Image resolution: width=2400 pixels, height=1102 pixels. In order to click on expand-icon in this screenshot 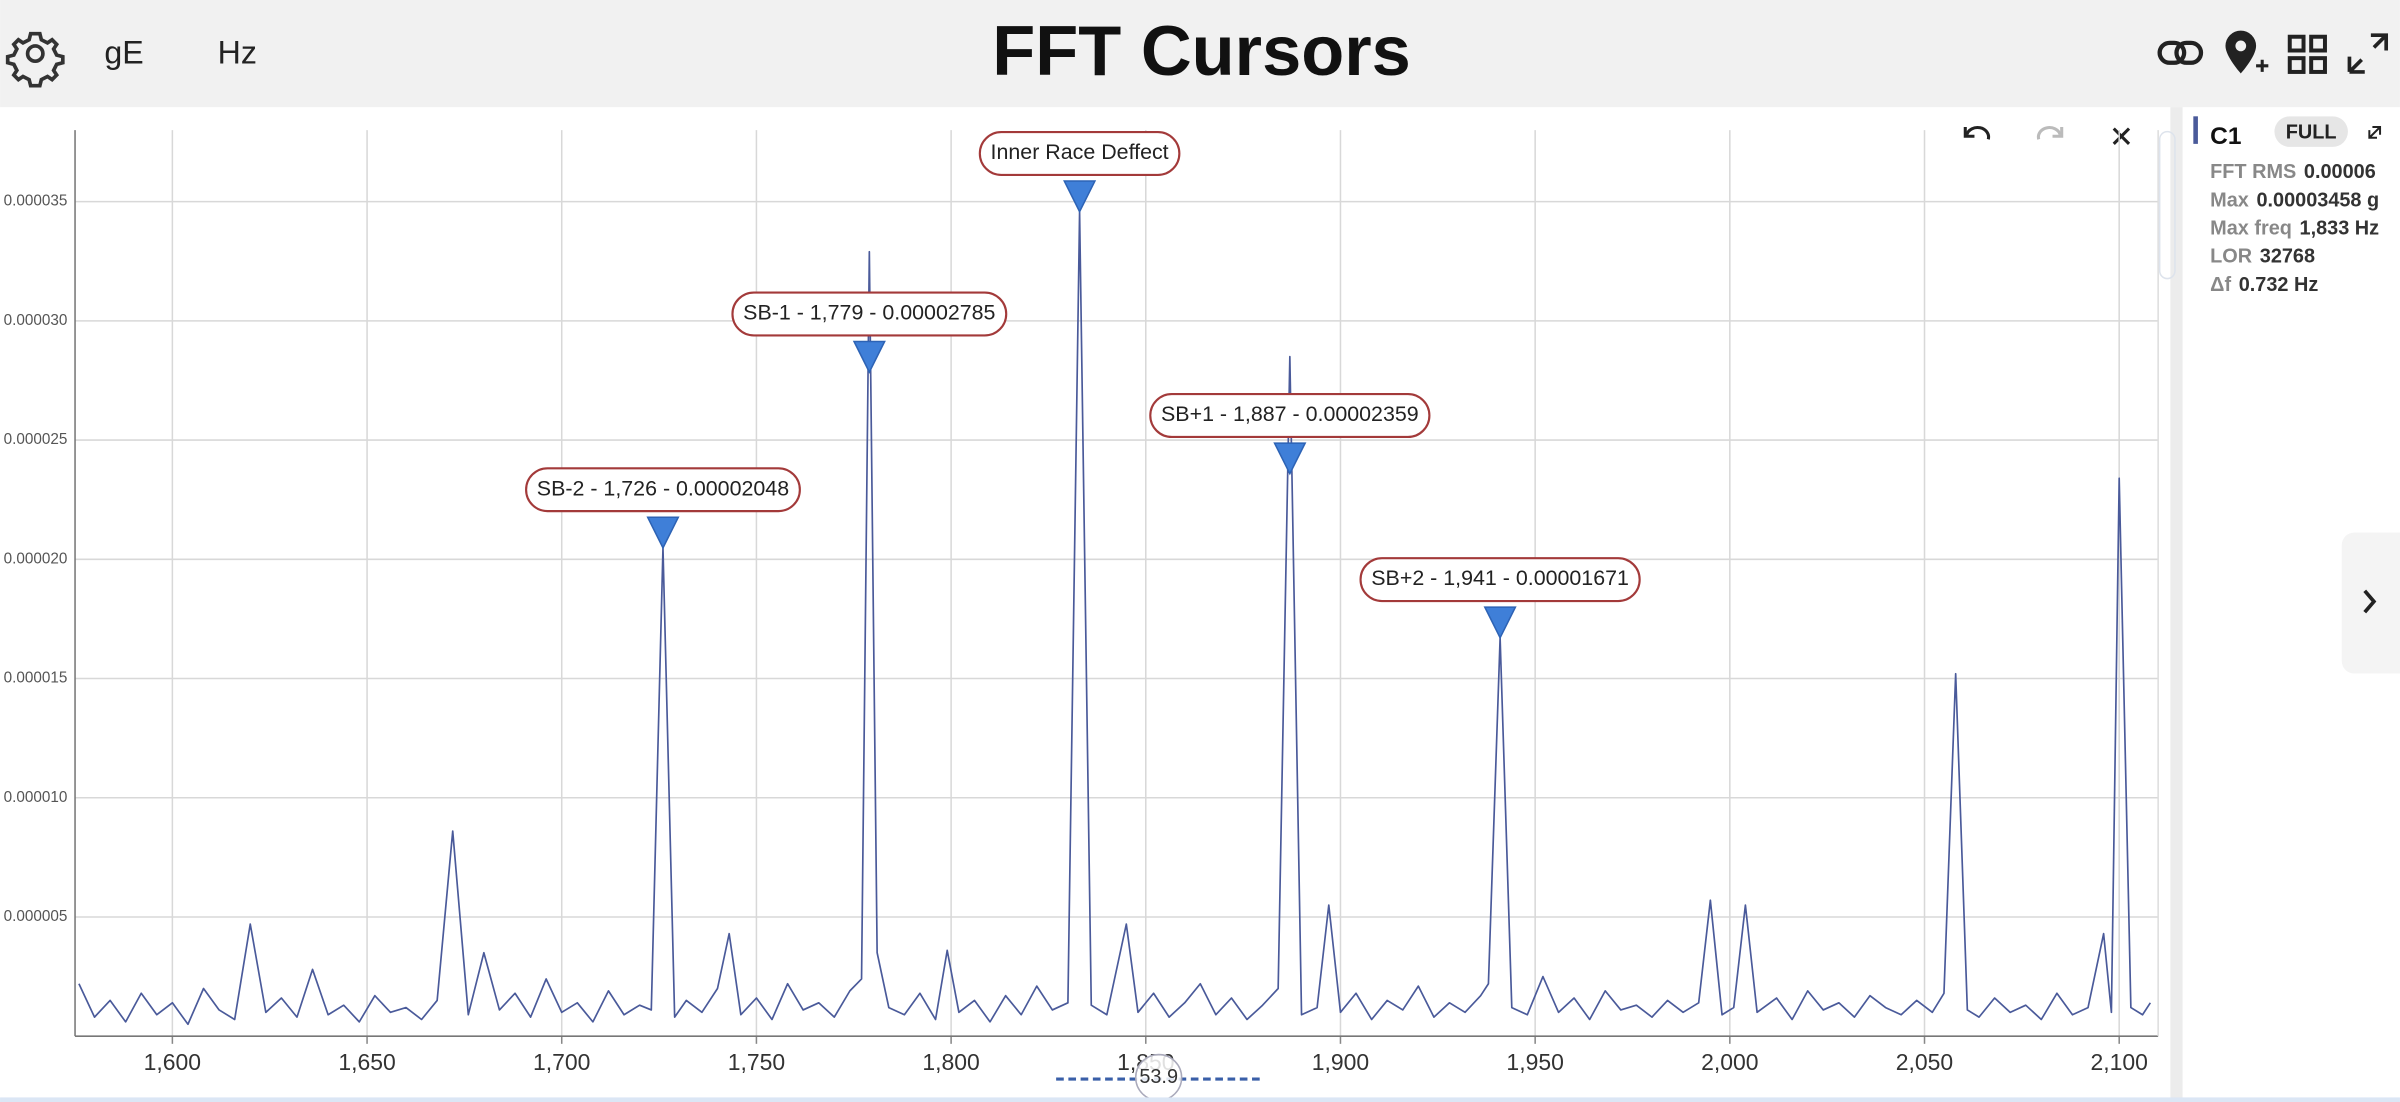, I will do `click(2375, 132)`.